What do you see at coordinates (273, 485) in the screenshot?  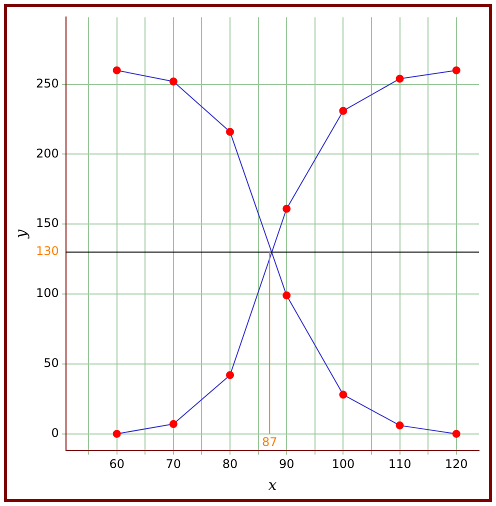 I see `x-axis-title: x` at bounding box center [273, 485].